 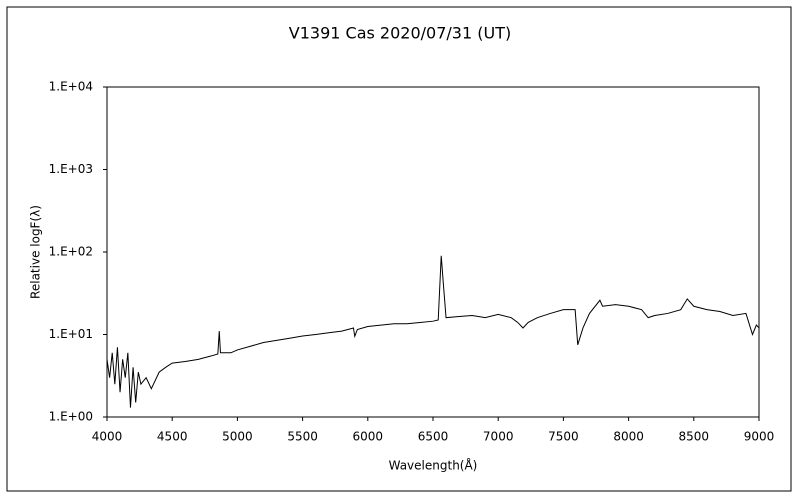 I want to click on x-tick-label: 5500, so click(x=302, y=437).